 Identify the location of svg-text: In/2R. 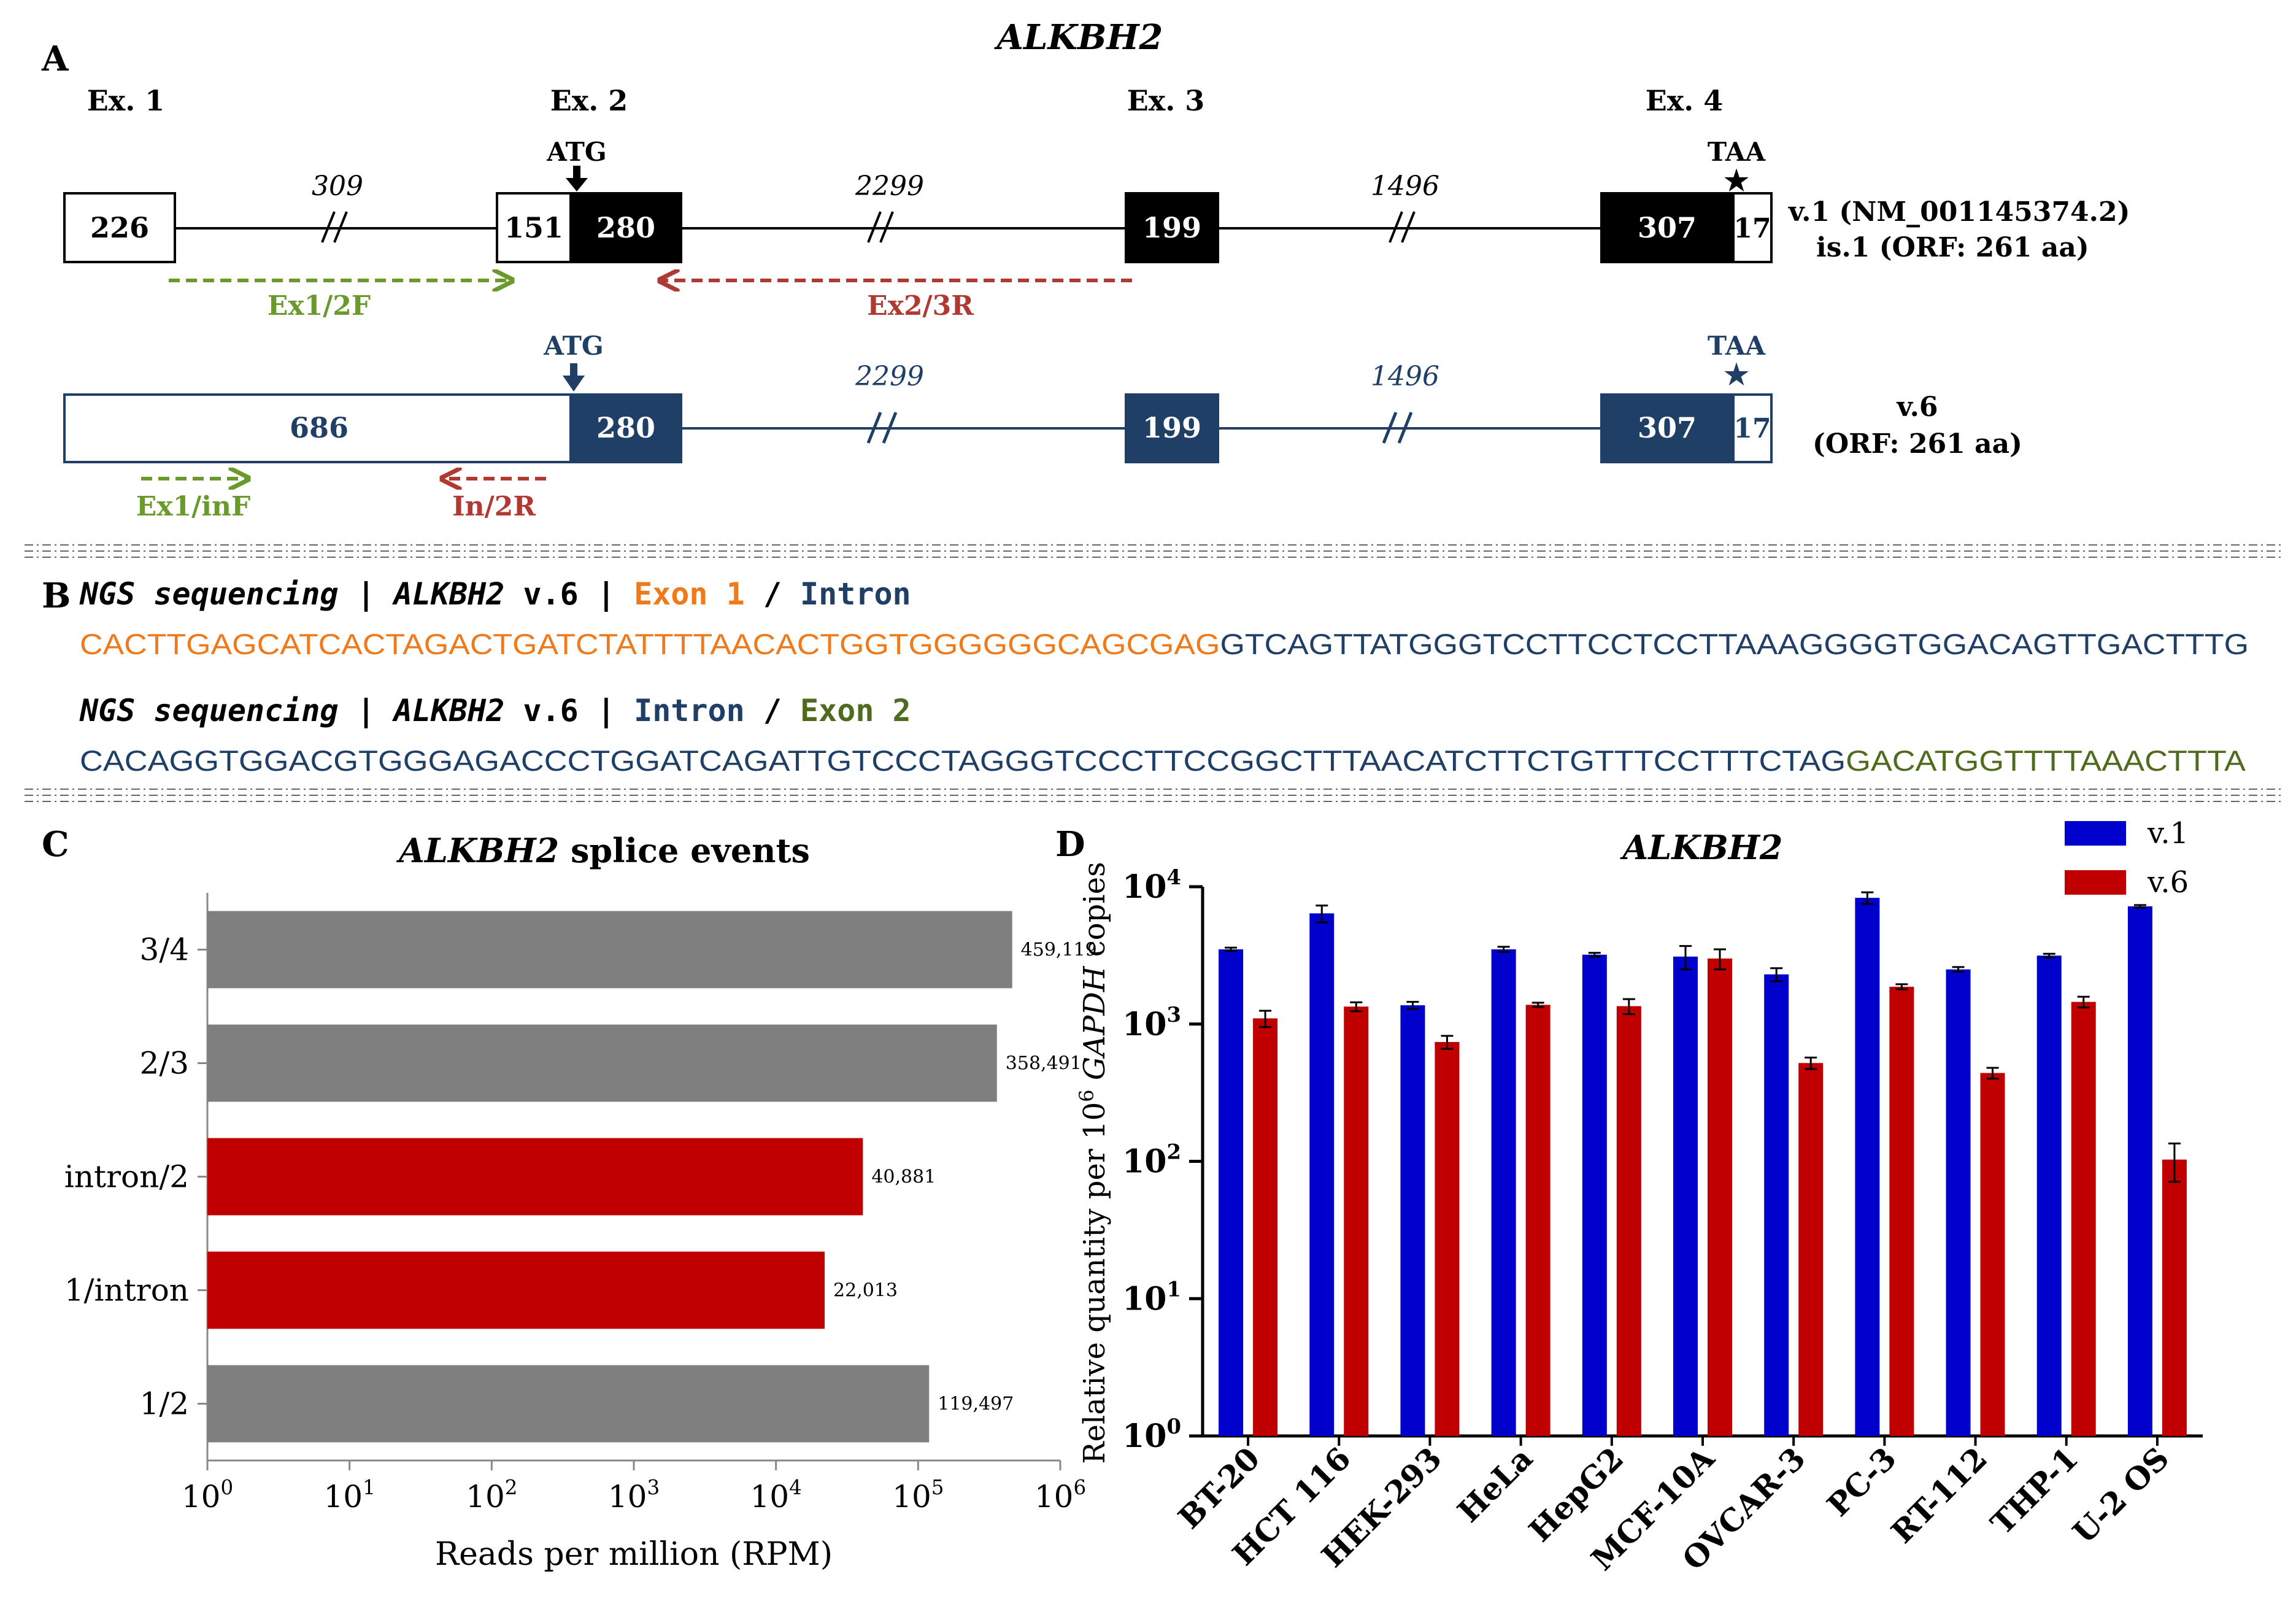
(494, 506).